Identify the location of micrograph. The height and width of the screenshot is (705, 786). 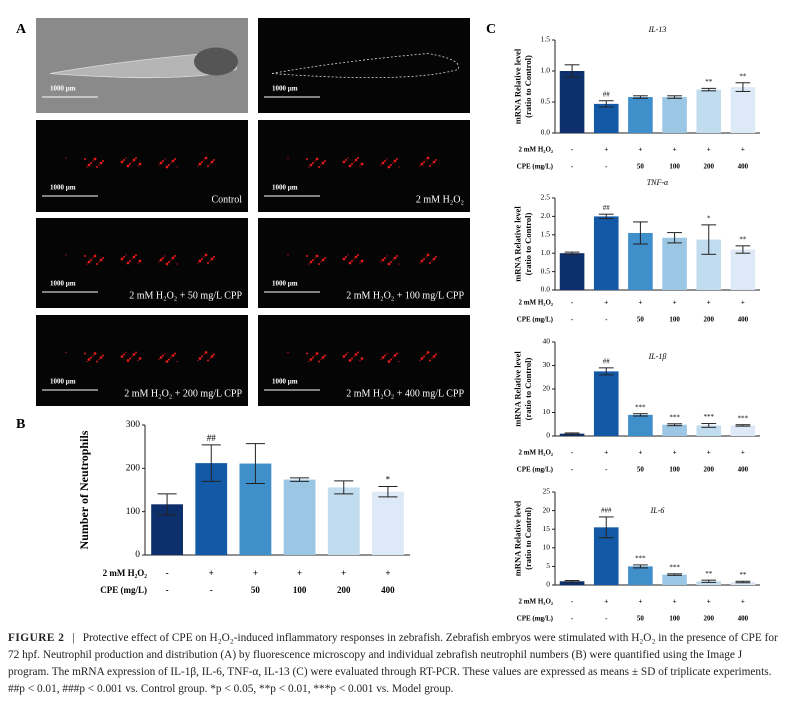
(142, 360).